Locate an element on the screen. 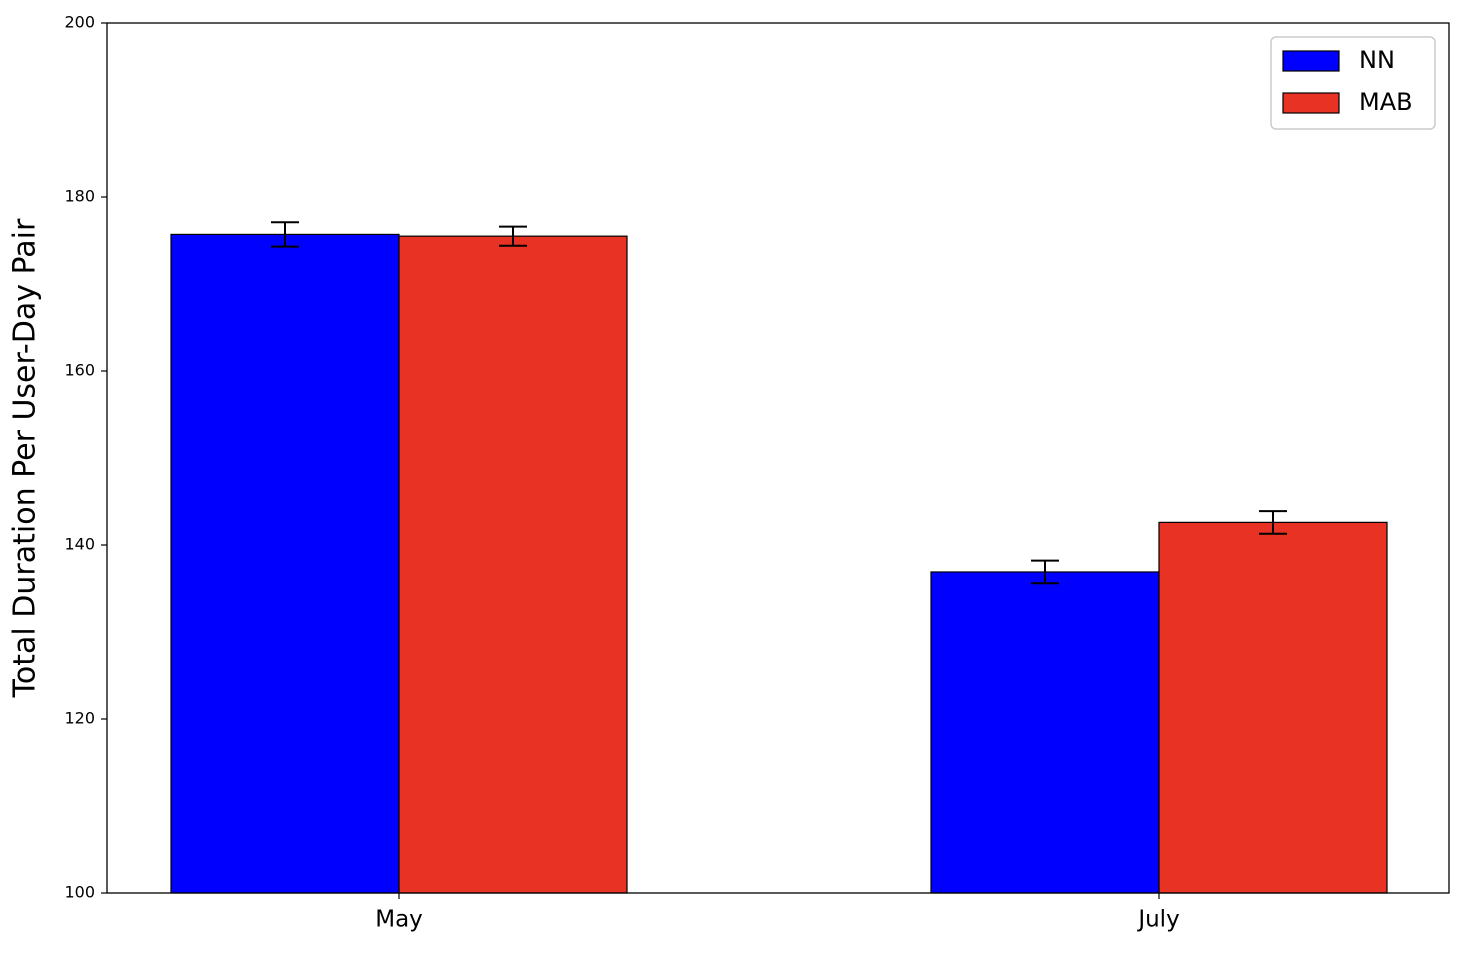 Image resolution: width=1476 pixels, height=960 pixels. y-tick-label: 120 is located at coordinates (79, 718).